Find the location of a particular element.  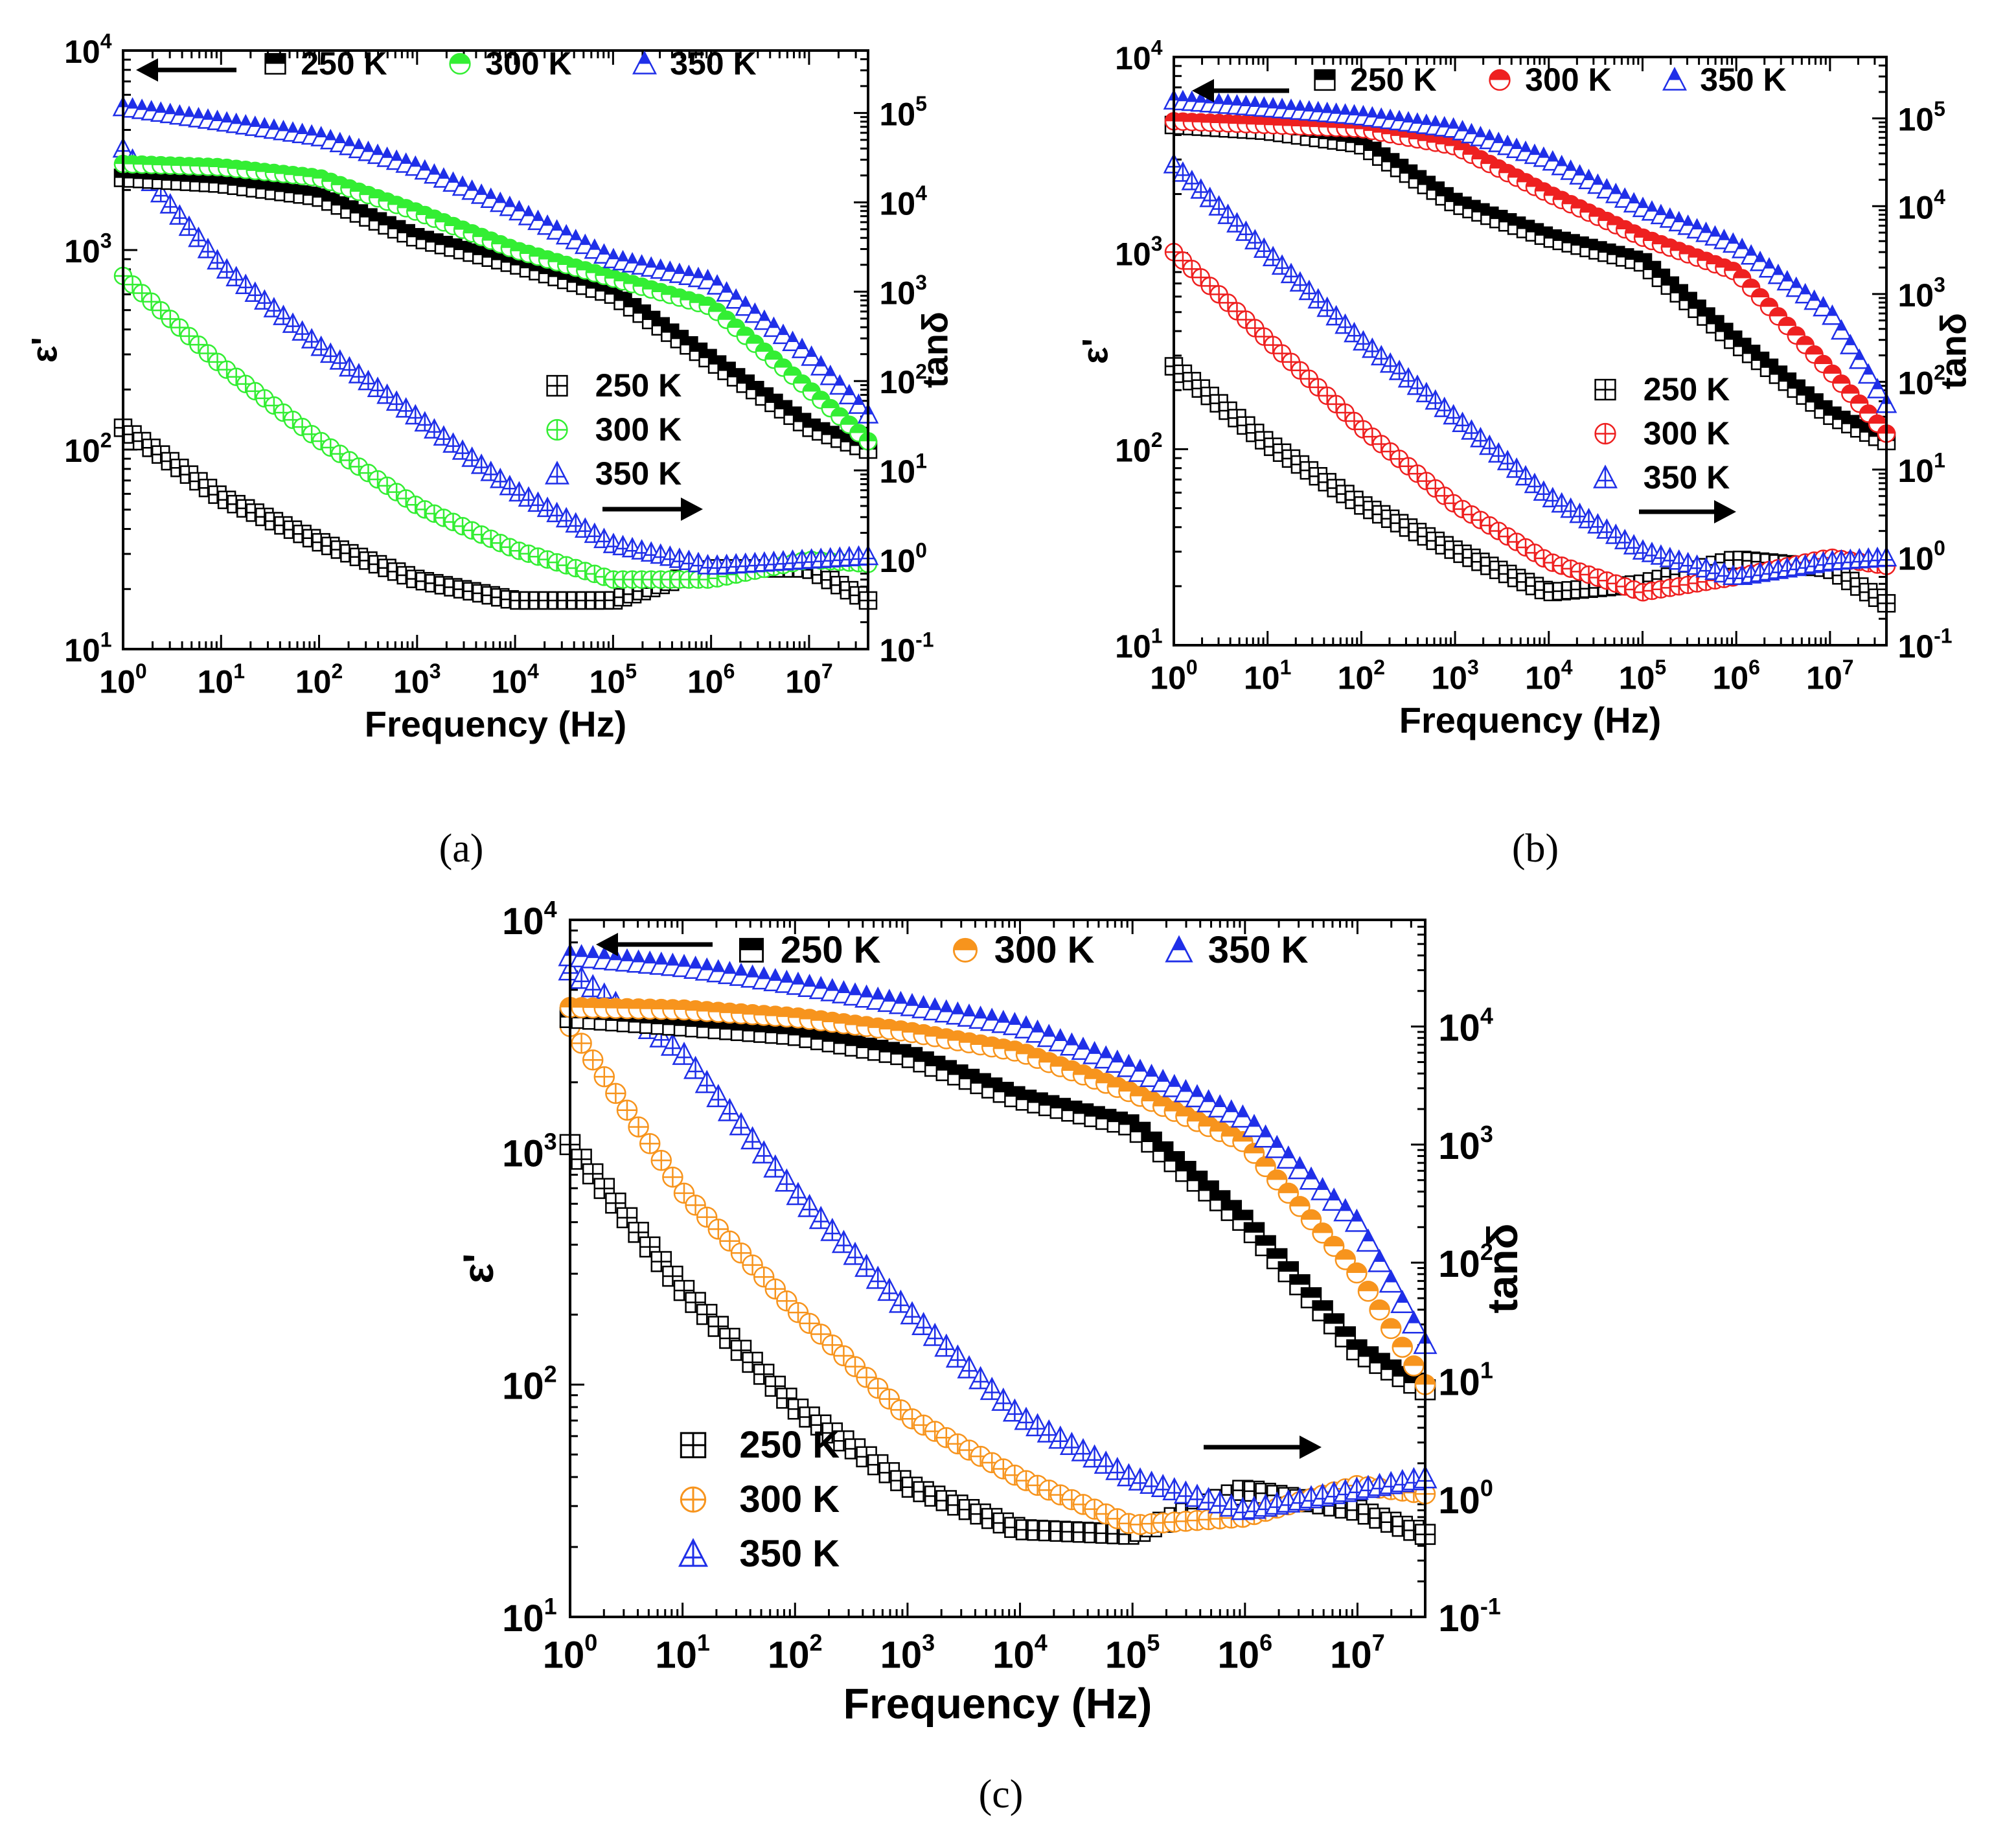

y2-tick-label: 10³ is located at coordinates (903, 291).